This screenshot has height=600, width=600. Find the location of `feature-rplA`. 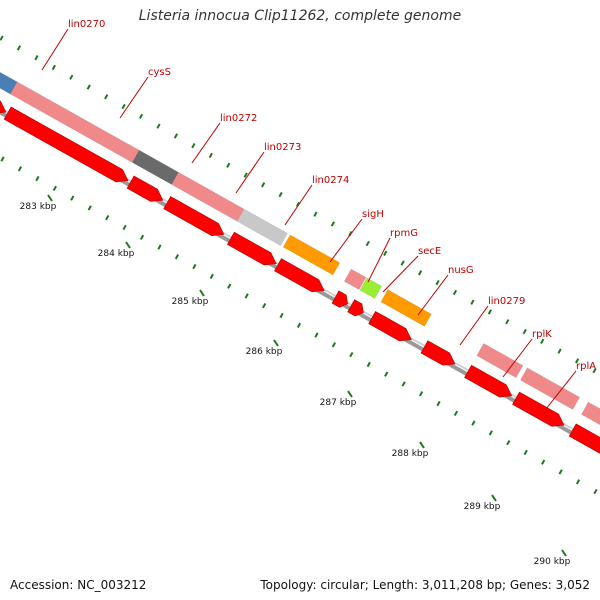

feature-rplA is located at coordinates (590, 413).